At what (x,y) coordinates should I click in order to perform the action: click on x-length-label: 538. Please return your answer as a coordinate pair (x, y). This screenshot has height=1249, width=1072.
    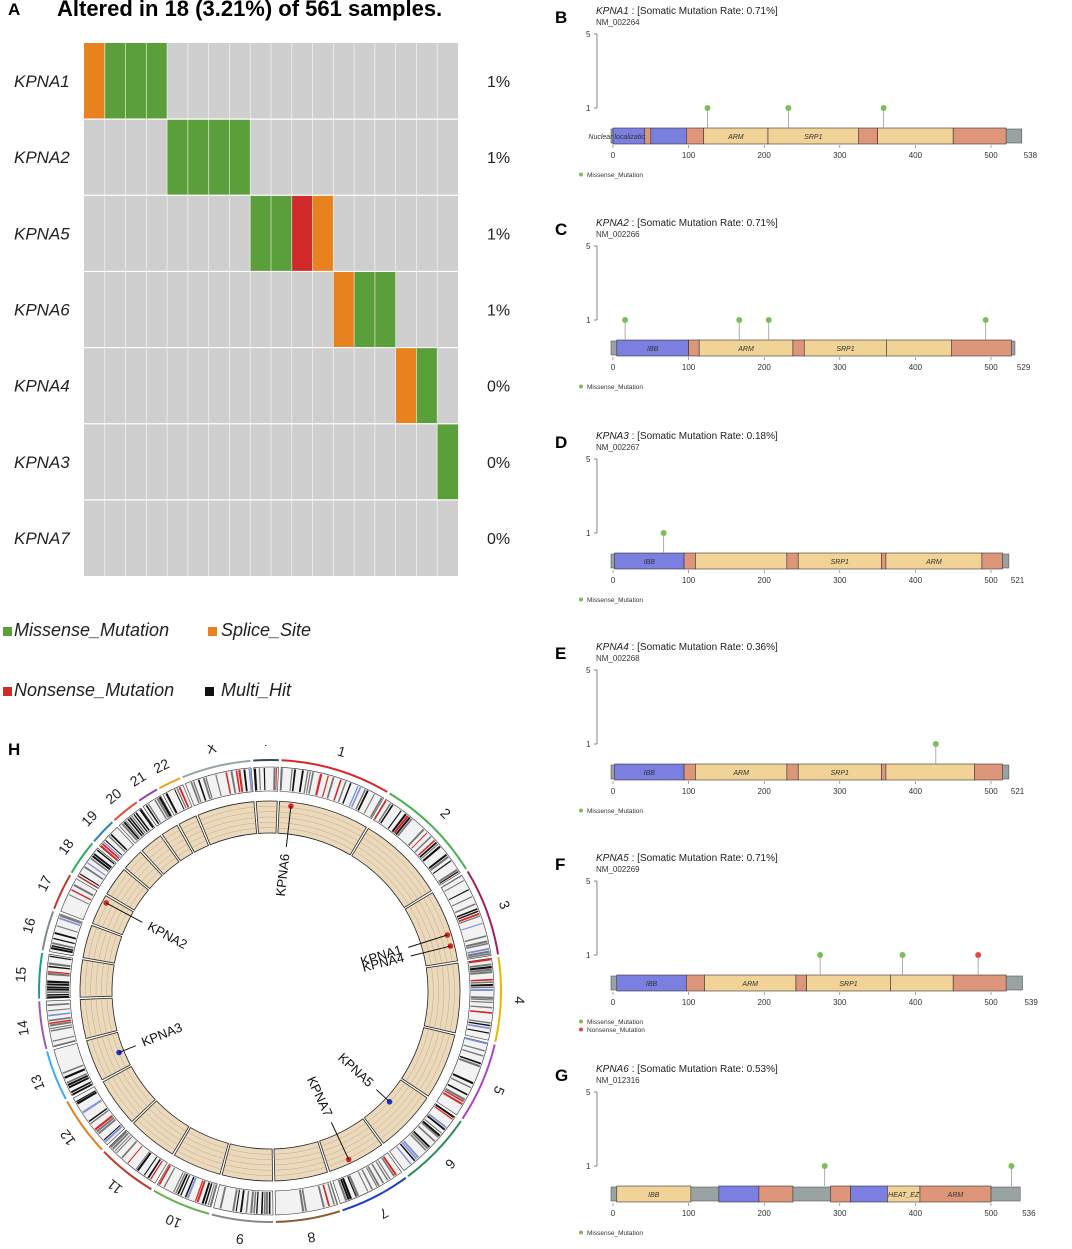
    Looking at the image, I should click on (1031, 155).